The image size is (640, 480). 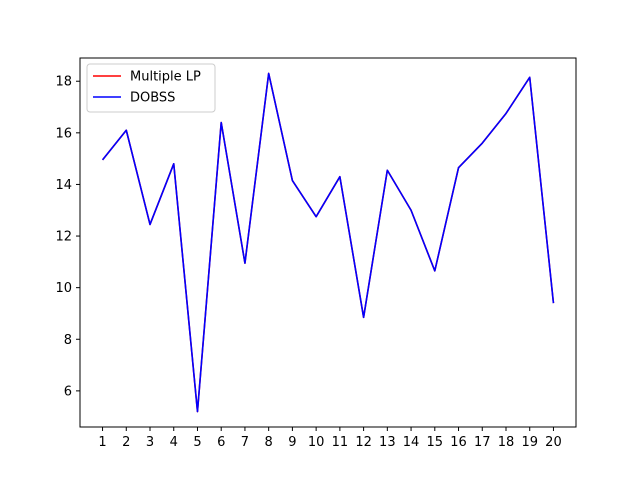 What do you see at coordinates (387, 442) in the screenshot?
I see `x-tick-label: 13` at bounding box center [387, 442].